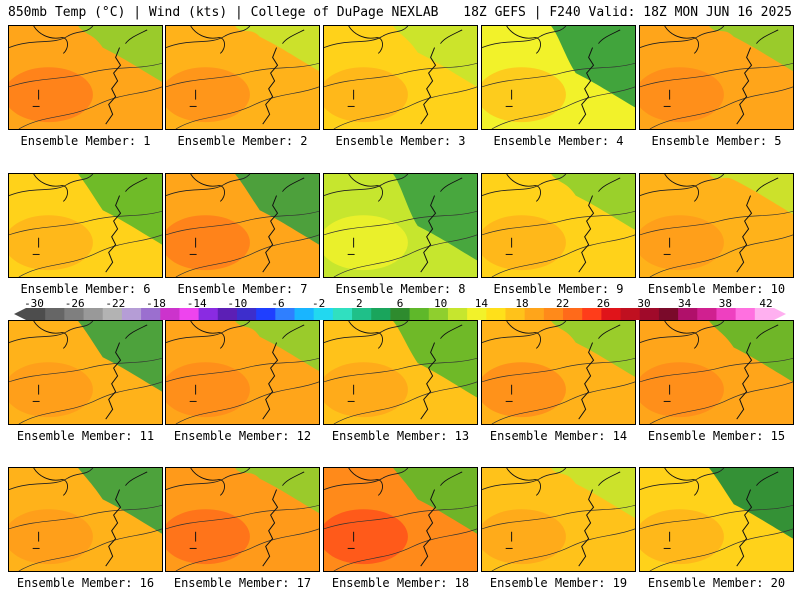 The width and height of the screenshot is (800, 600). Describe the element at coordinates (725, 303) in the screenshot. I see `colorbar-tick-label: 38` at that location.